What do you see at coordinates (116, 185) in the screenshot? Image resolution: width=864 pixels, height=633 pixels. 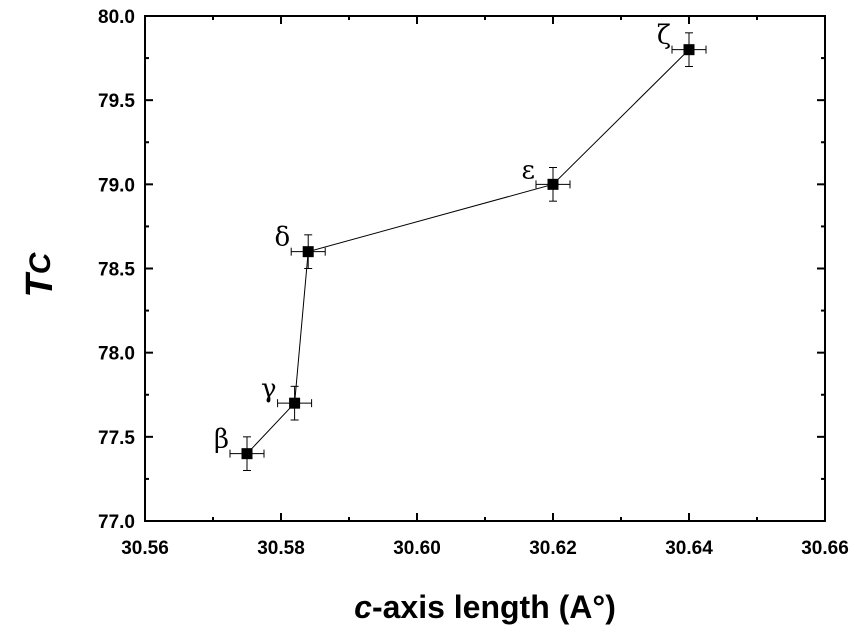 I see `y-tick-label: 79.0` at bounding box center [116, 185].